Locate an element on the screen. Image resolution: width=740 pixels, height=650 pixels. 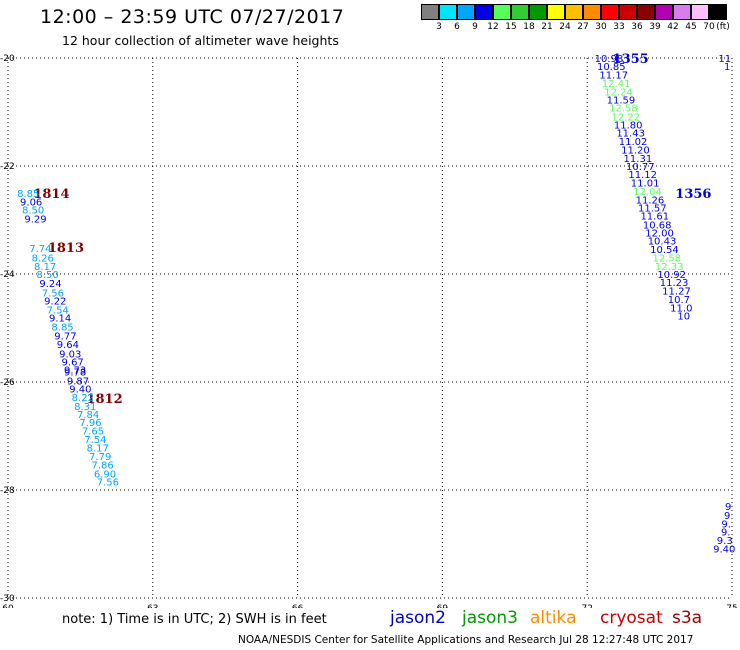
wave-height-value: 10.68 is located at coordinates (657, 225).